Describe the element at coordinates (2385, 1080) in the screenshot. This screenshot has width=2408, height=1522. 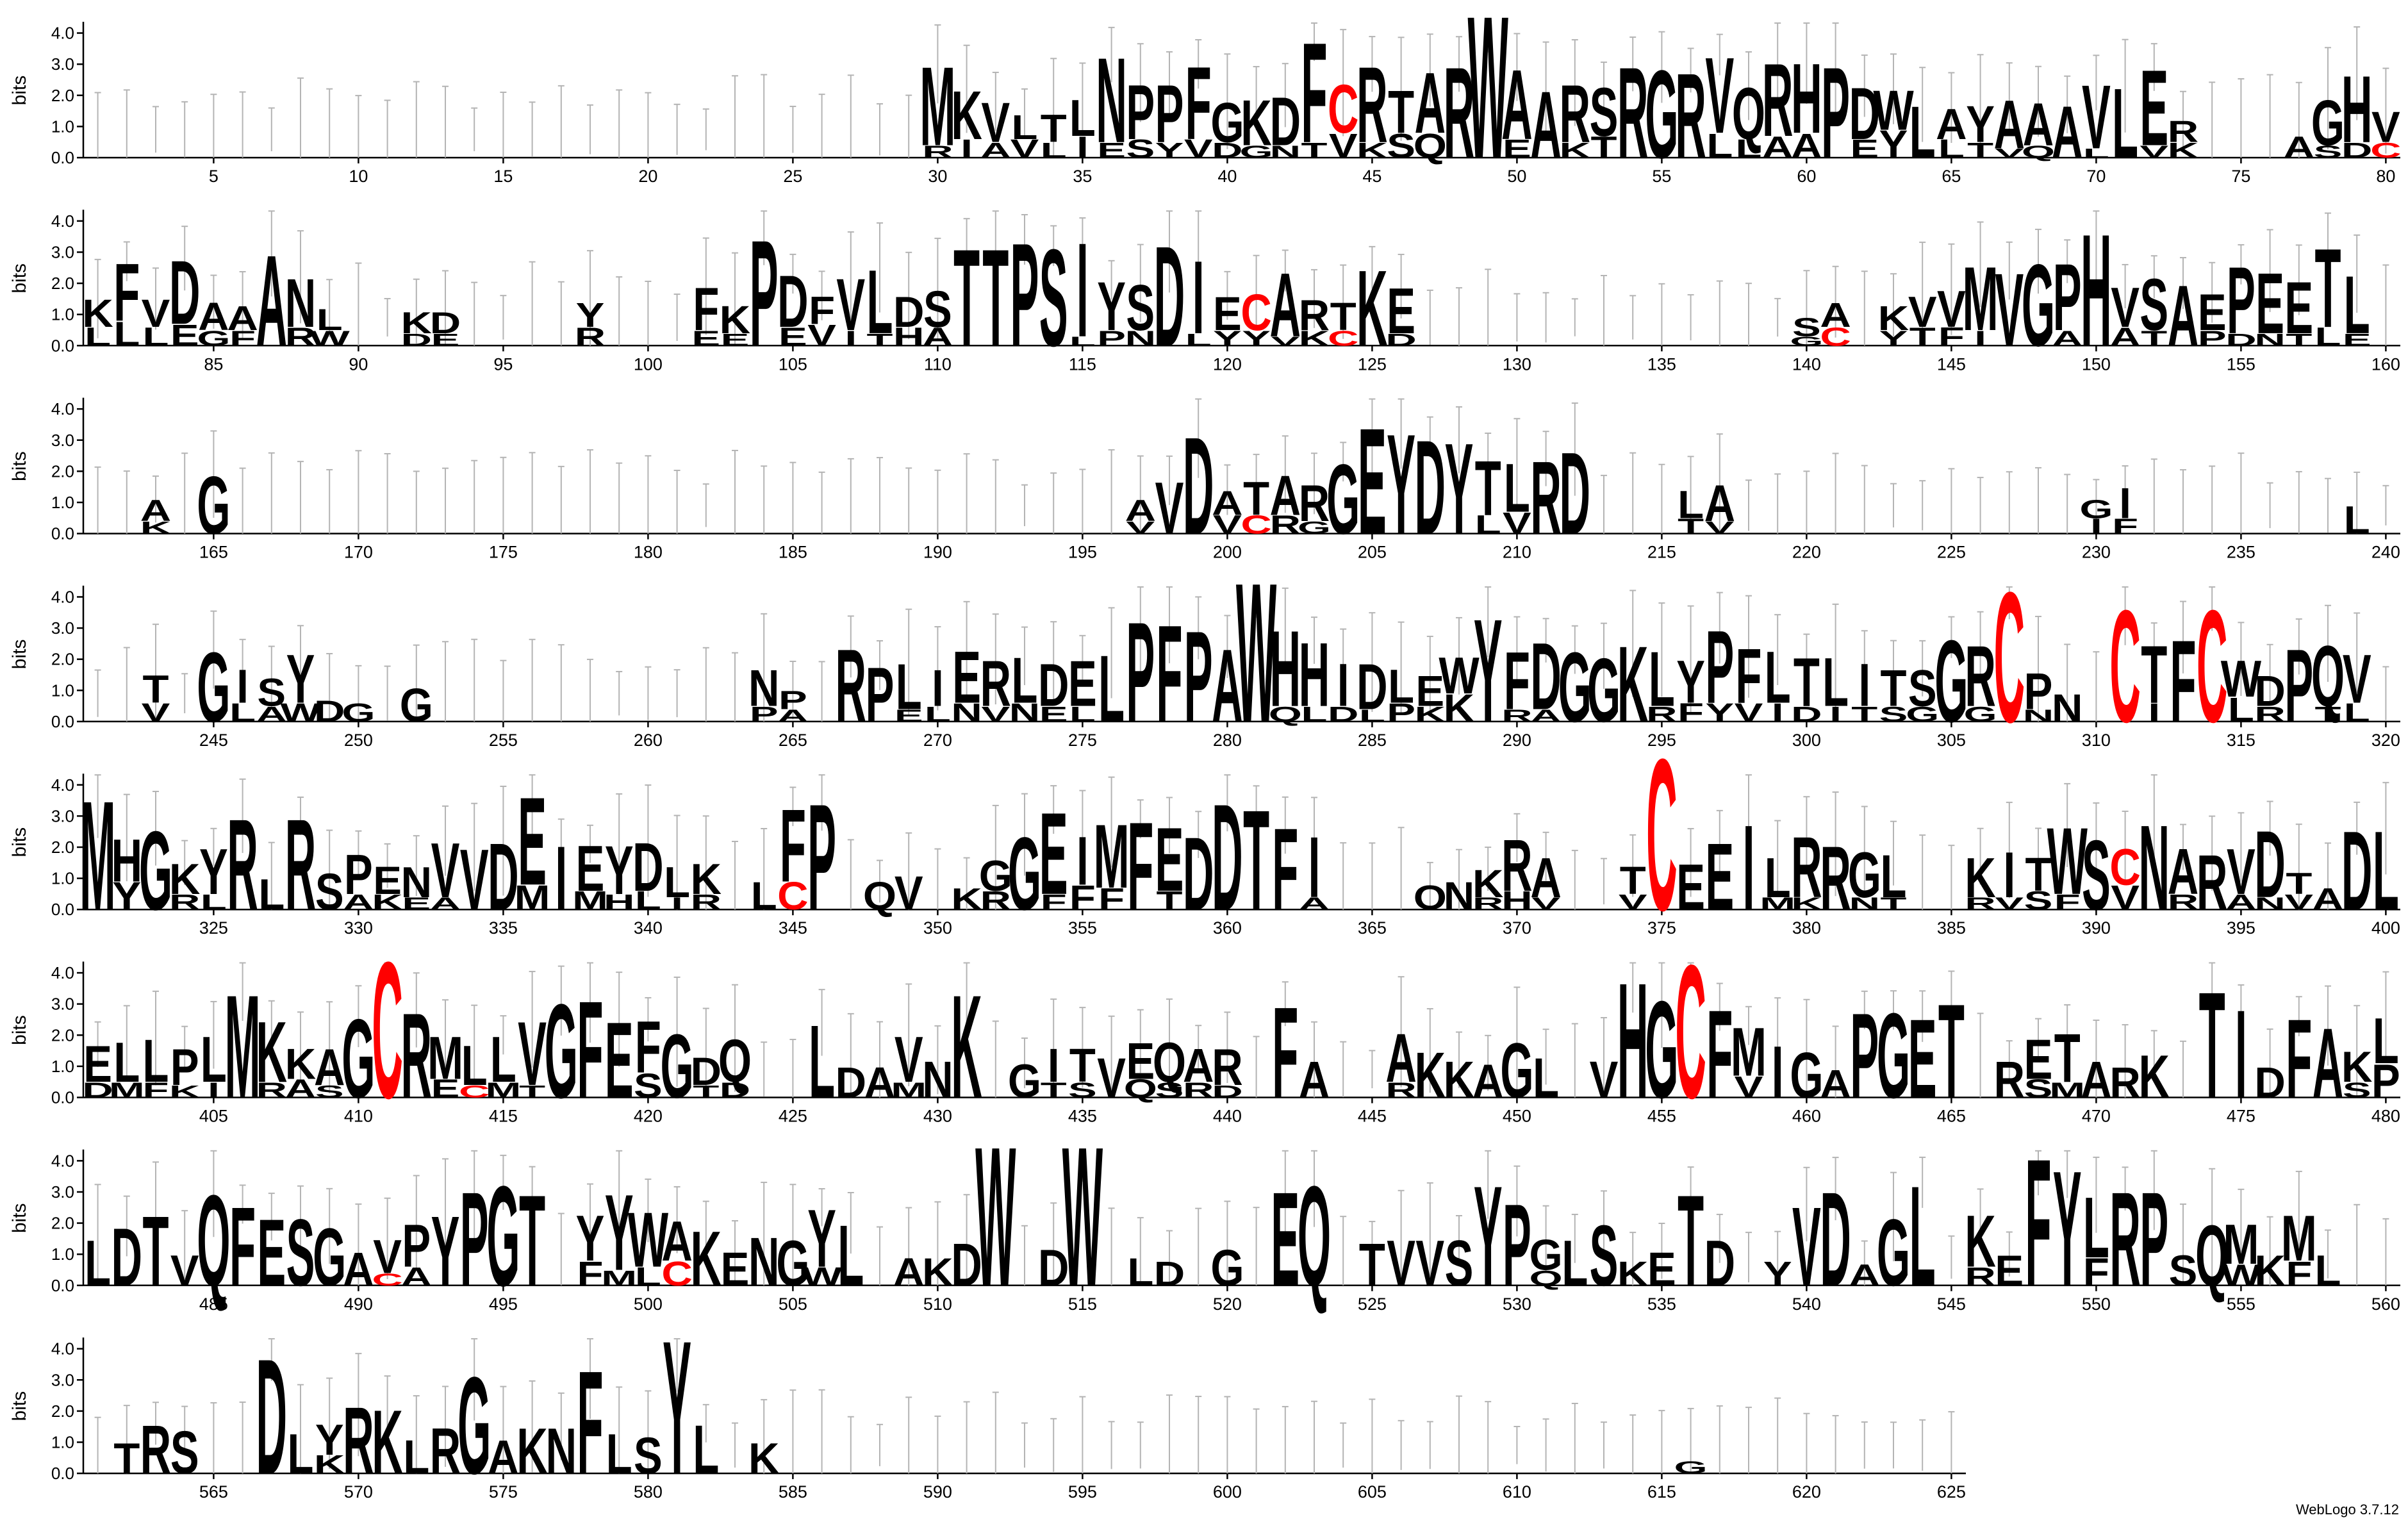
I see `logo-letter-480: P` at that location.